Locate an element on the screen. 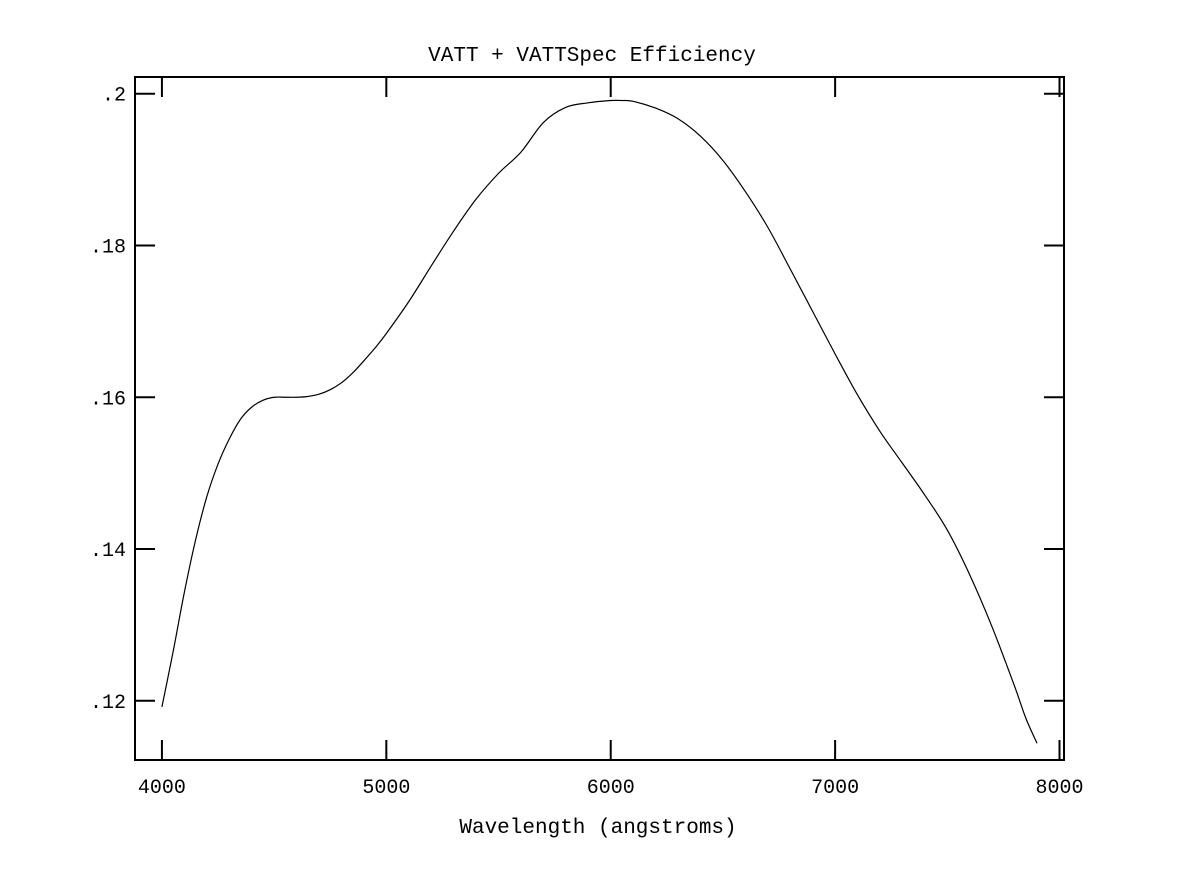 Image resolution: width=1200 pixels, height=890 pixels. y-tick-label: .16 is located at coordinates (108, 399).